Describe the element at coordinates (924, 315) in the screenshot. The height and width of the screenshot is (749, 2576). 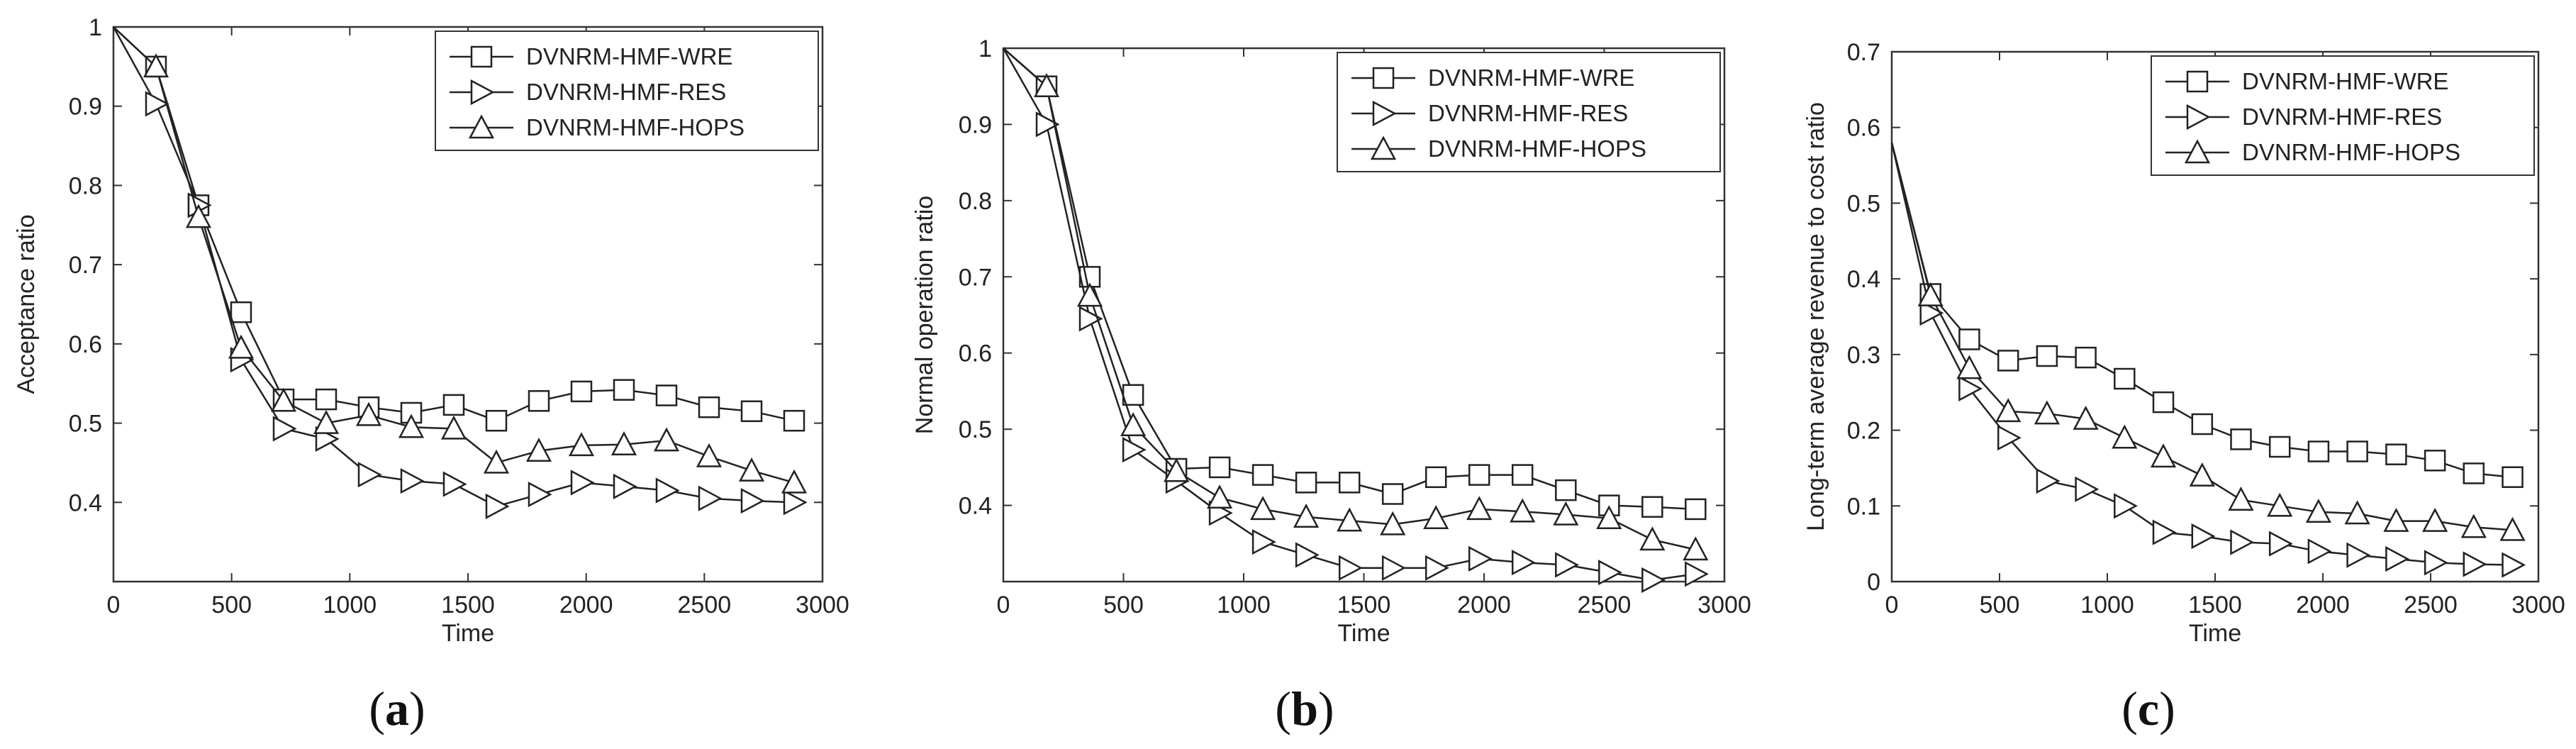
I see `y-axis-title: Normal operation ratio` at that location.